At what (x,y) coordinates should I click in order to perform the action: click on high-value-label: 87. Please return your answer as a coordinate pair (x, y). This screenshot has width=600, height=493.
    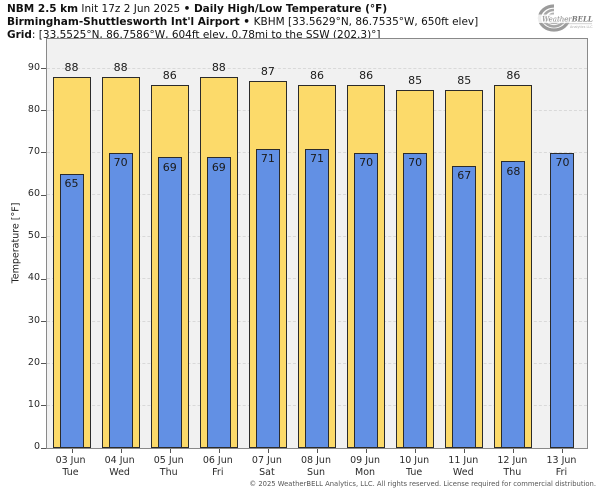
    Looking at the image, I should click on (267, 72).